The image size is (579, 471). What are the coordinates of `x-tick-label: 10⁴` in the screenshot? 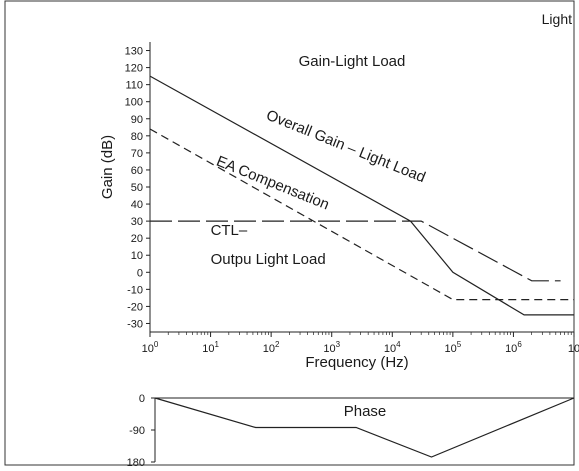 It's located at (392, 347).